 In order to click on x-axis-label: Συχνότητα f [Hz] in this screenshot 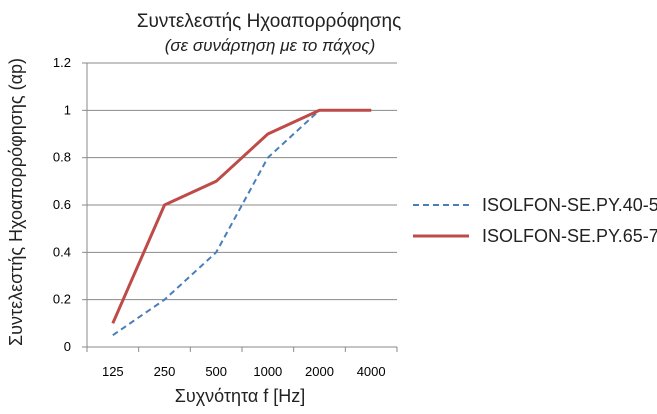, I will do `click(240, 396)`.